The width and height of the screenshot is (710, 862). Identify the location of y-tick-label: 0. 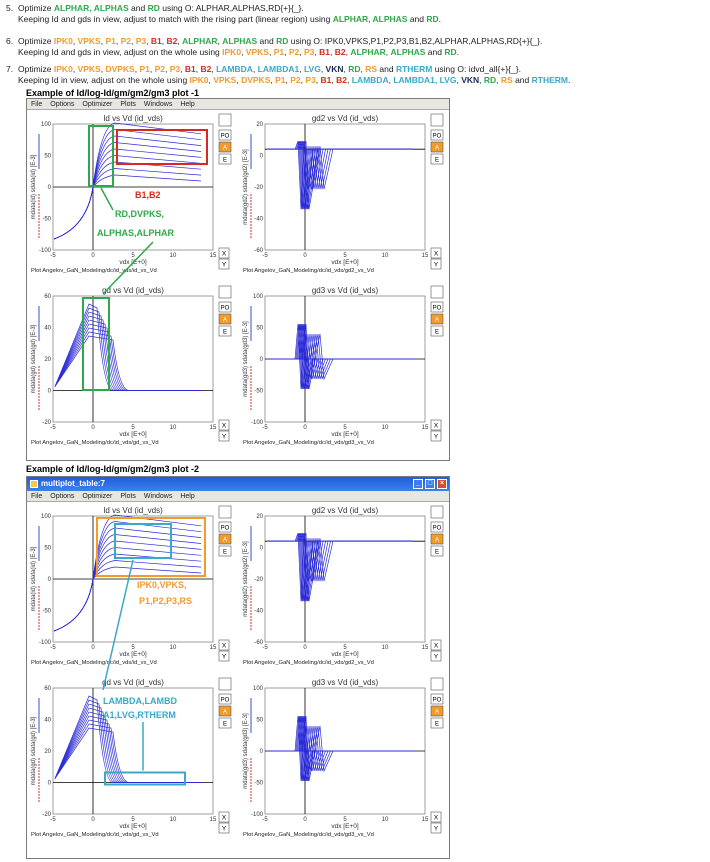
(50, 784).